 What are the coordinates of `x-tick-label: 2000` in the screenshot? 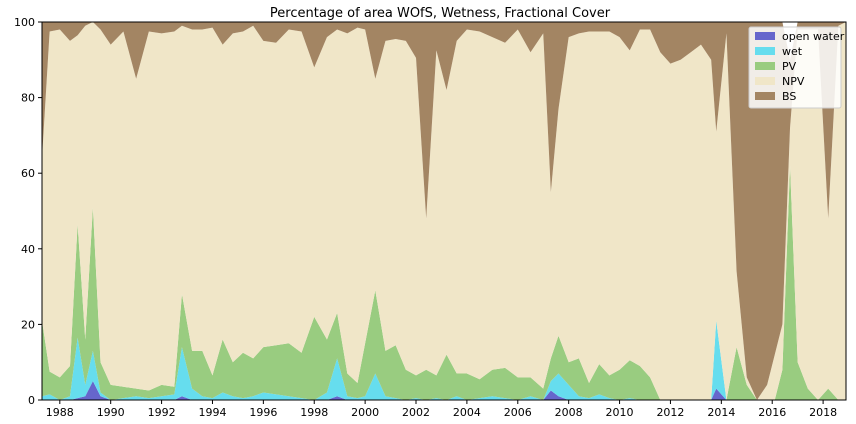 It's located at (365, 412).